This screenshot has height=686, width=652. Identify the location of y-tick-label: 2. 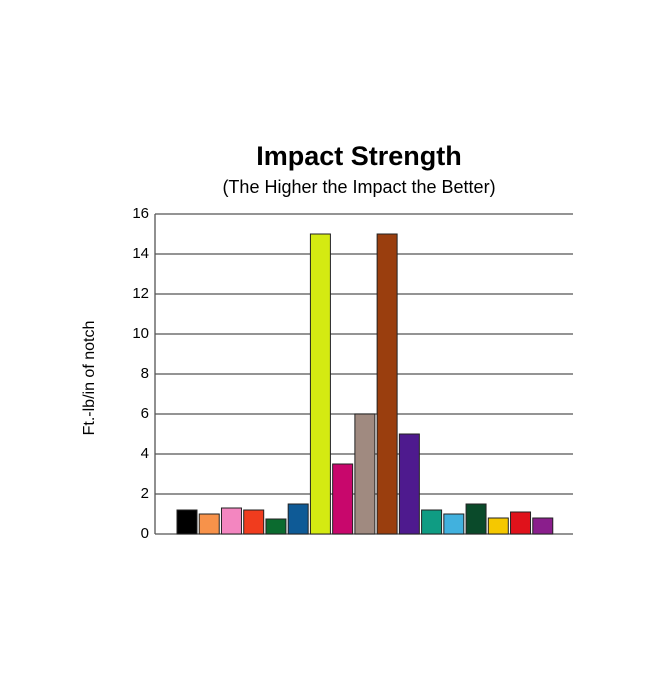
(145, 493).